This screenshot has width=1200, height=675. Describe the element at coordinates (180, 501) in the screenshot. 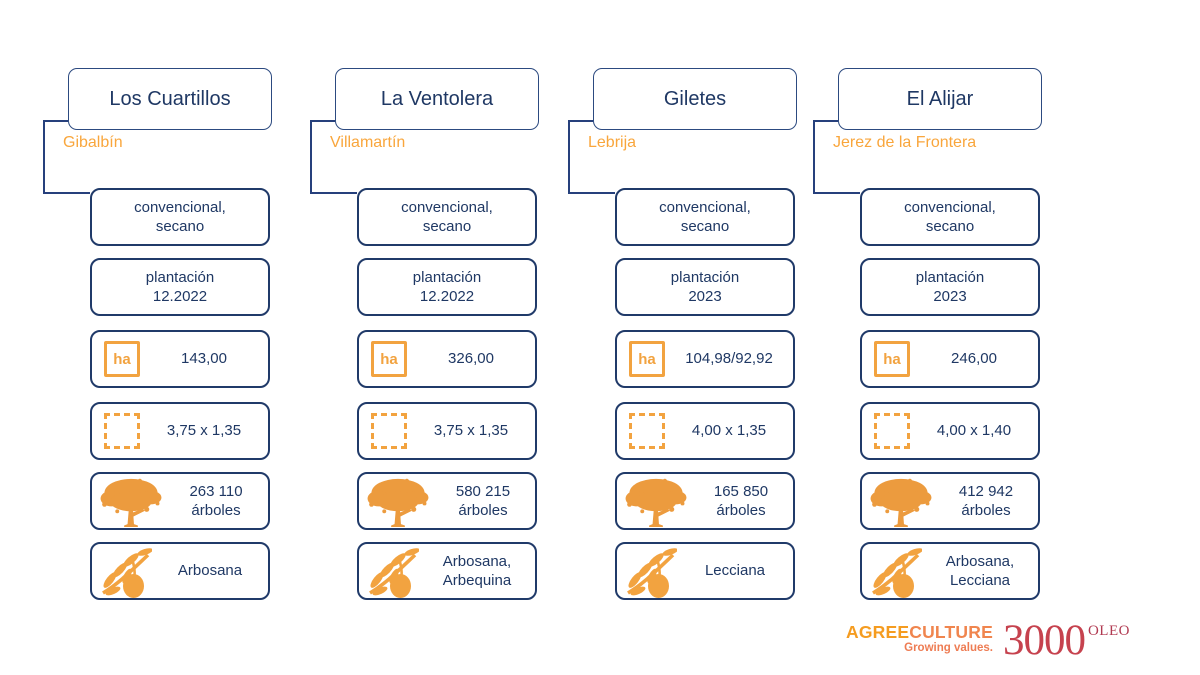

I see `trees-box: 263 110 árboles` at that location.